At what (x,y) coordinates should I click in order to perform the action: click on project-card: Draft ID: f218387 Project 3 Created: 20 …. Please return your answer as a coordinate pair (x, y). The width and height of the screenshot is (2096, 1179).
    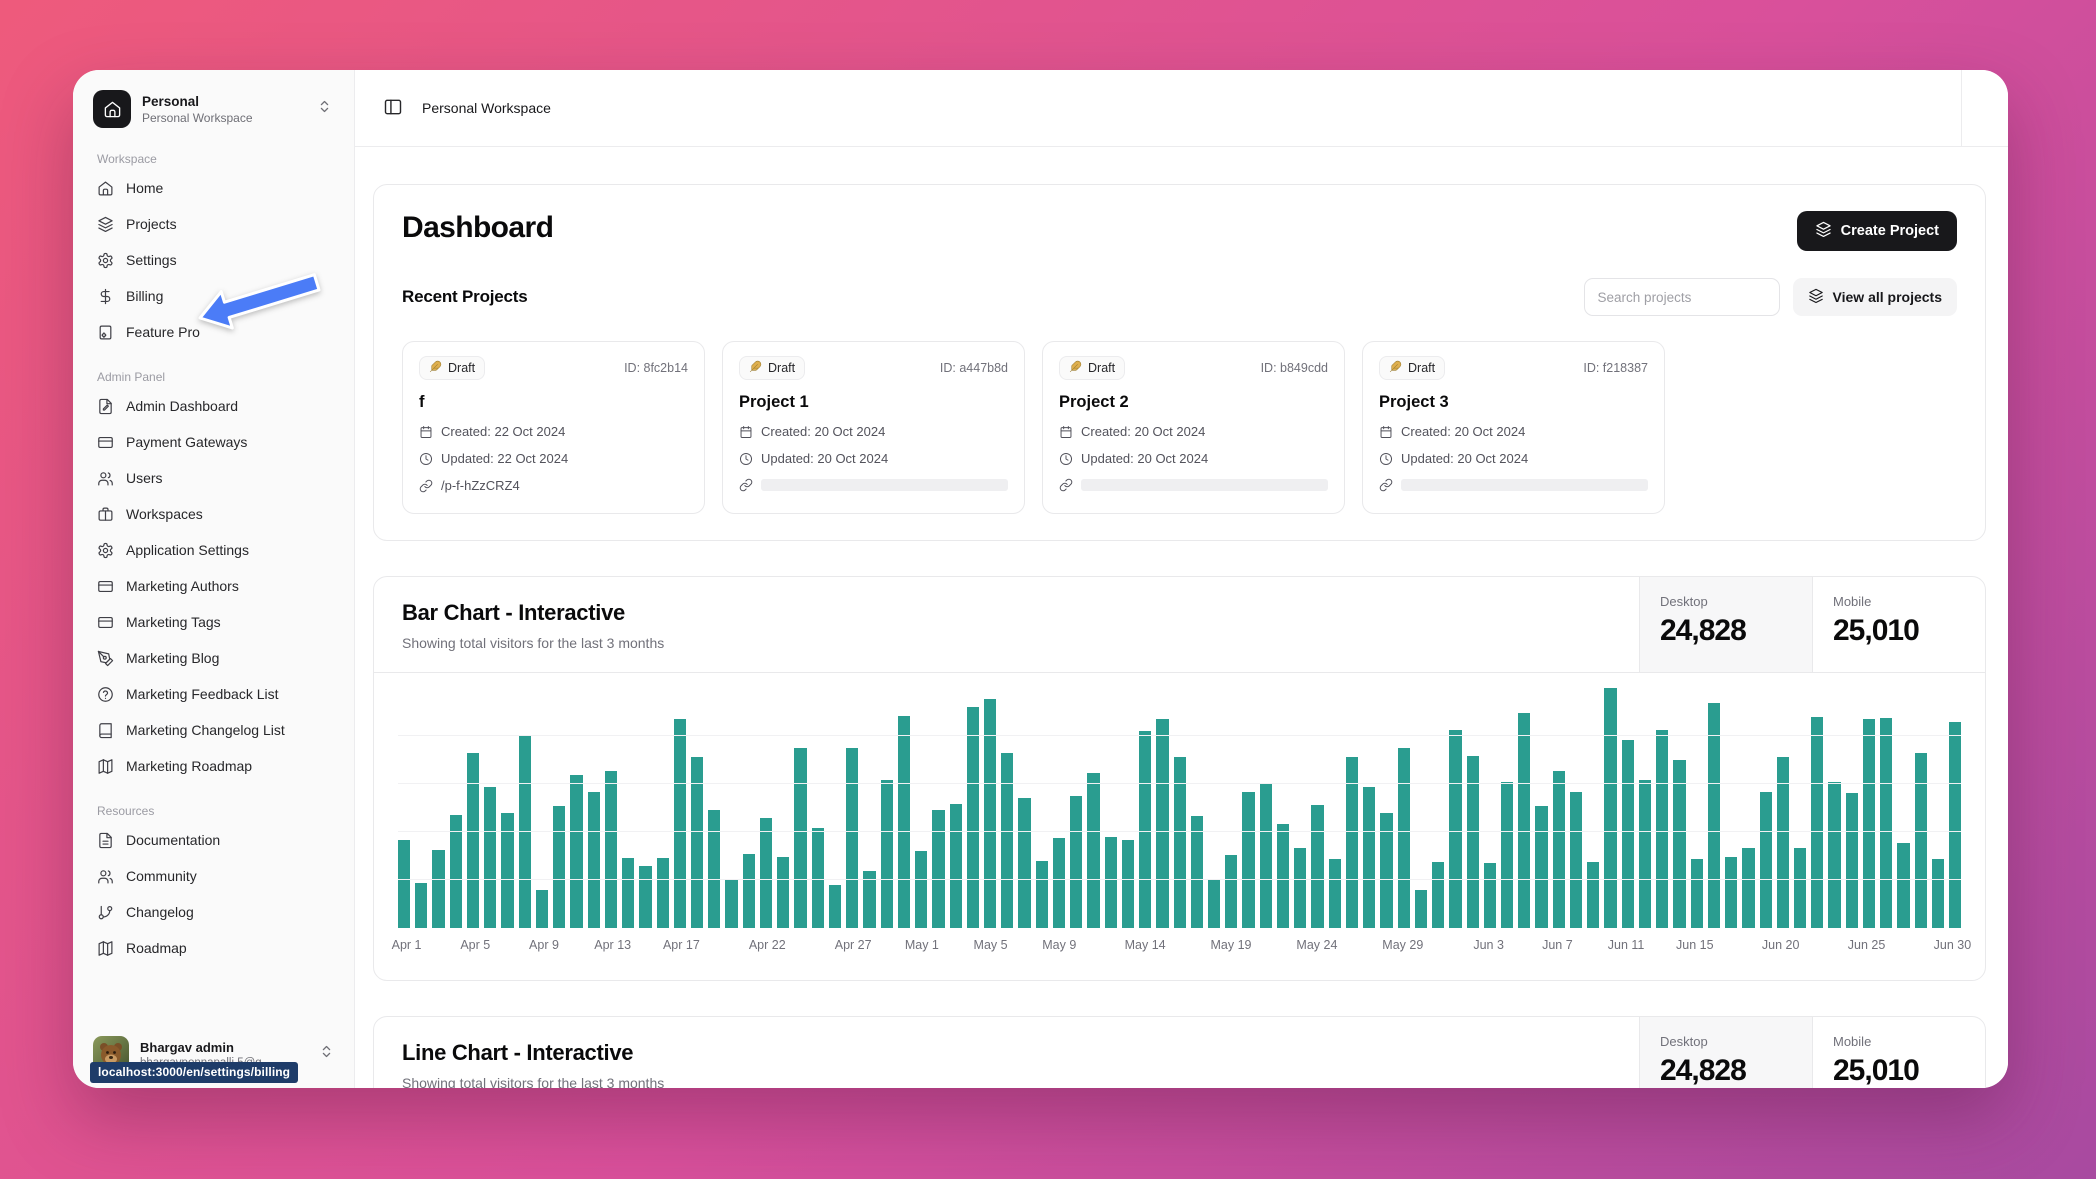
    Looking at the image, I should click on (1513, 427).